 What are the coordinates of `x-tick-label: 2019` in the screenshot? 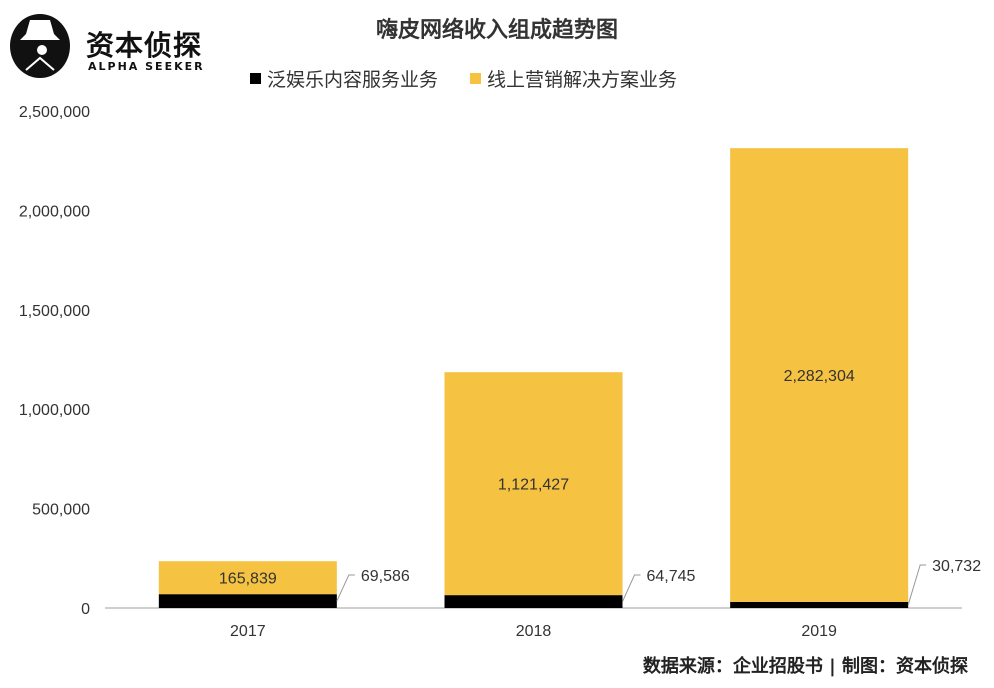 It's located at (819, 631).